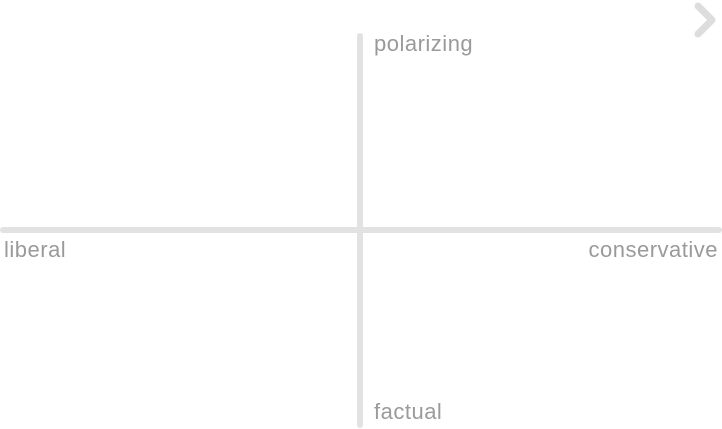  I want to click on next-button, so click(705, 20).